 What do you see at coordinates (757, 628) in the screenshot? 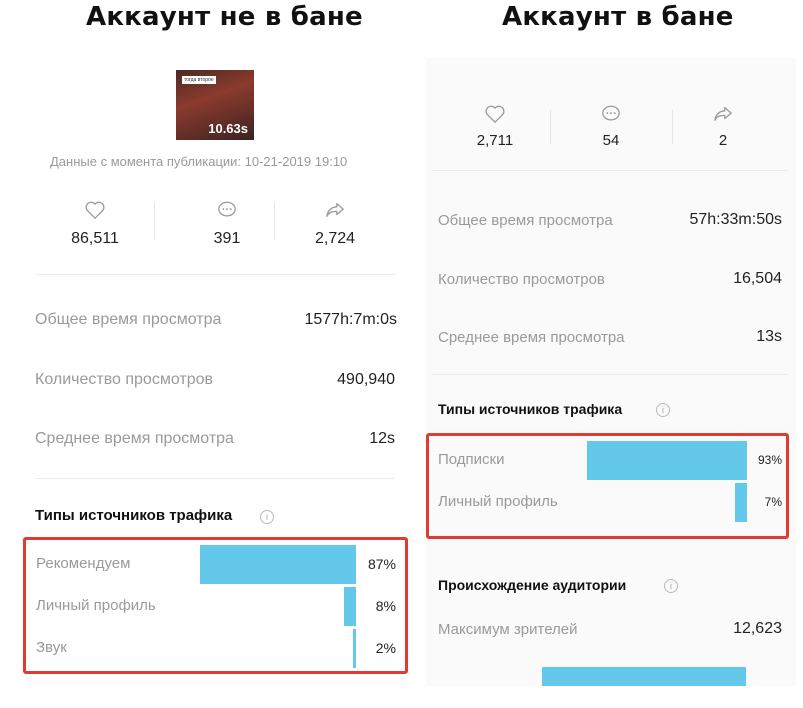
I see `max-viewers-value: 12,623` at bounding box center [757, 628].